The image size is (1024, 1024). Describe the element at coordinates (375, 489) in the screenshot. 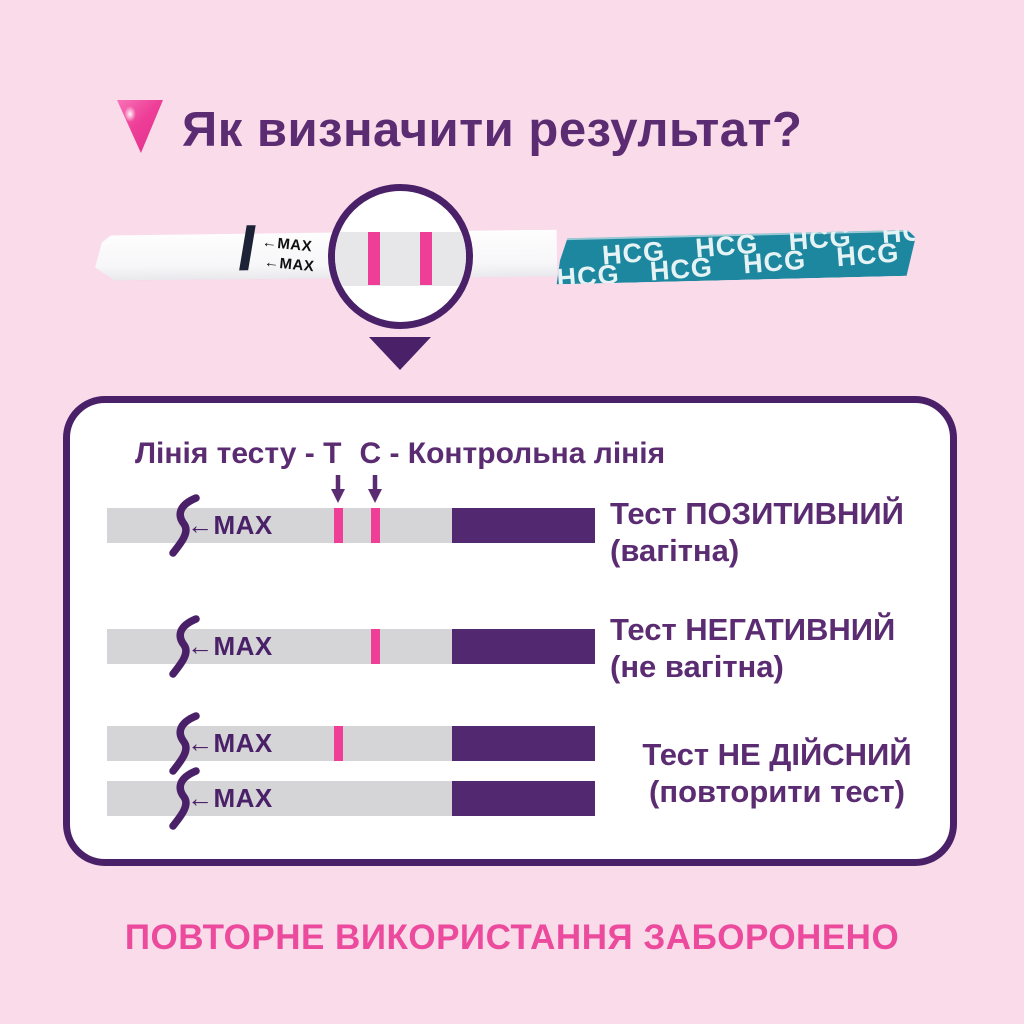

I see `c-arrow-down-icon` at that location.